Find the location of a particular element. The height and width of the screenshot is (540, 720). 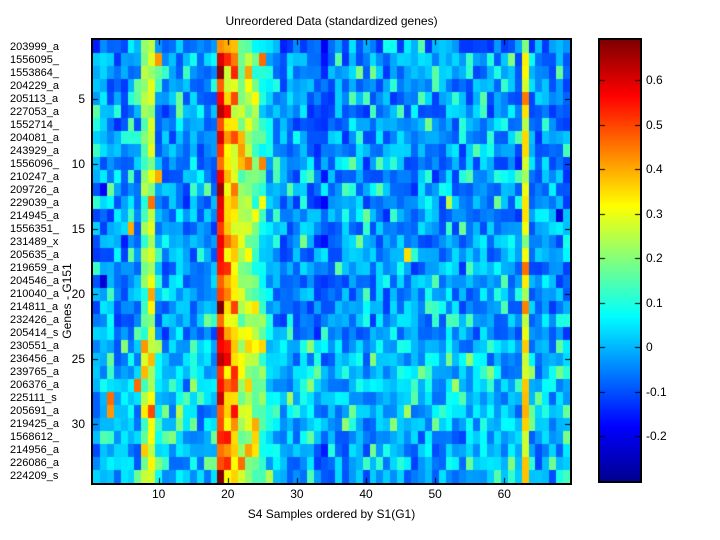

row-label: 204081_a is located at coordinates (34, 137).